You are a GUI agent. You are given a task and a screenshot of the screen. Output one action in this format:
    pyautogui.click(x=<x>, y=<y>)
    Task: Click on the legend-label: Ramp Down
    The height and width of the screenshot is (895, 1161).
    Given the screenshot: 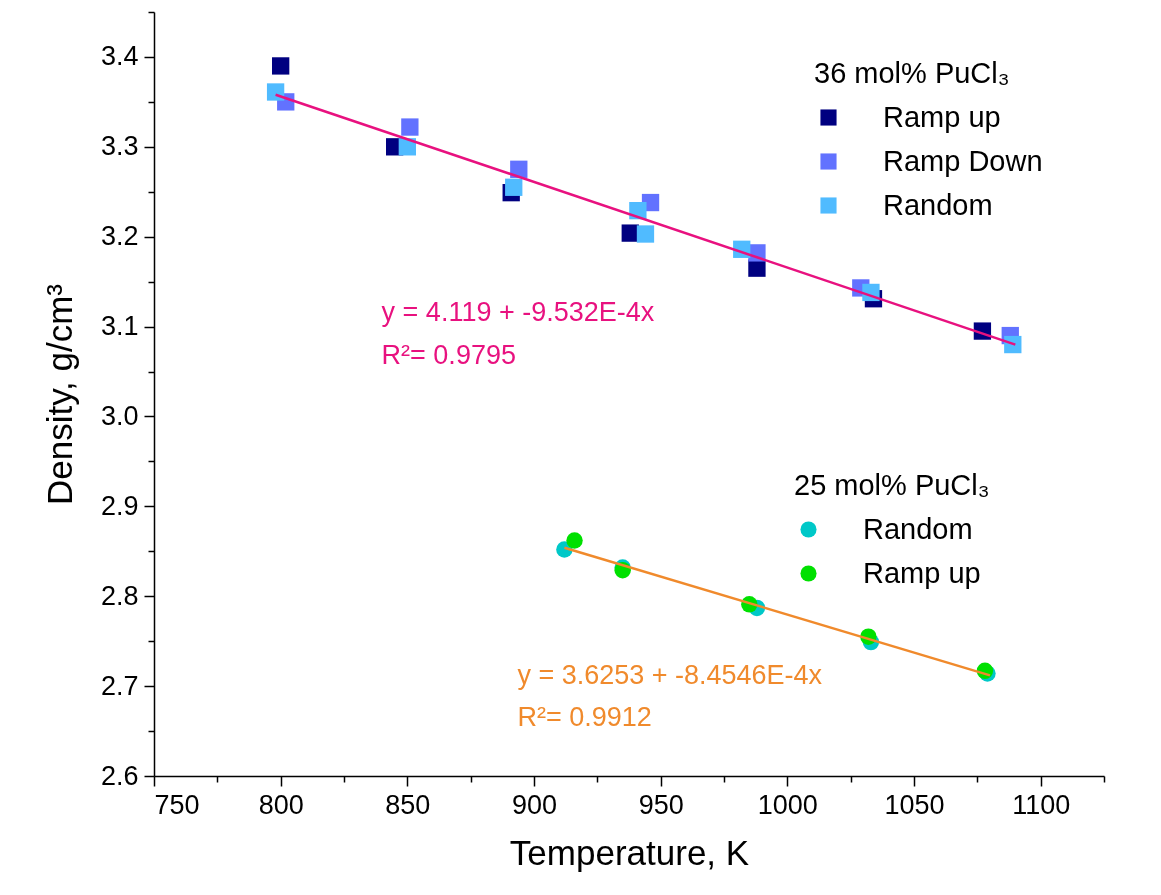 What is the action you would take?
    pyautogui.click(x=963, y=160)
    